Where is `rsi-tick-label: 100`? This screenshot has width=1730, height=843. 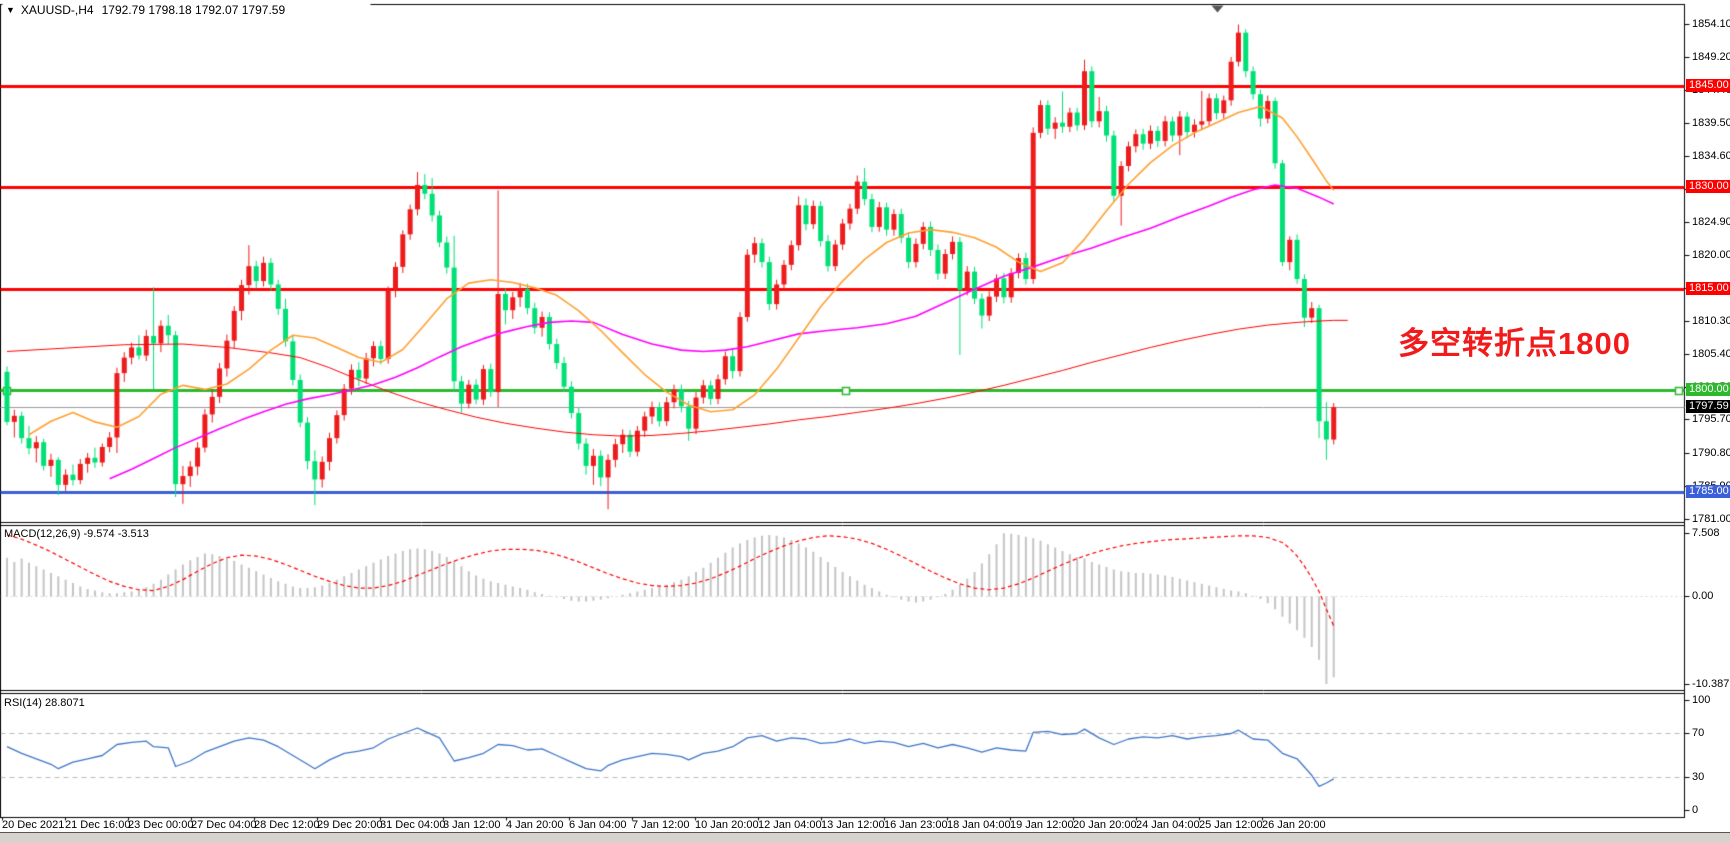 rsi-tick-label: 100 is located at coordinates (1701, 700).